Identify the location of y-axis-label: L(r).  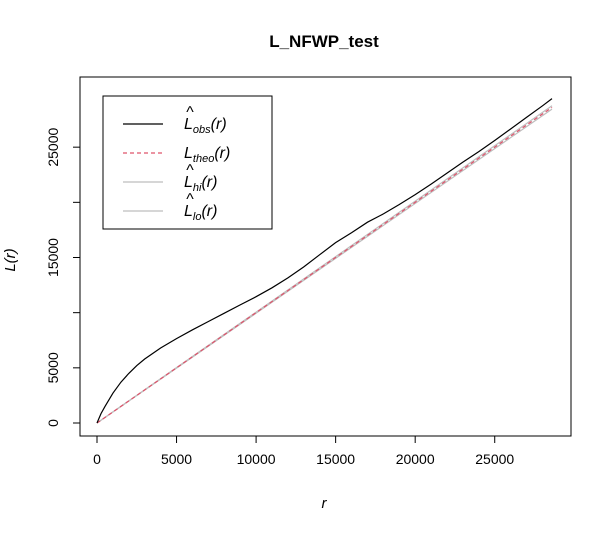
(10, 259).